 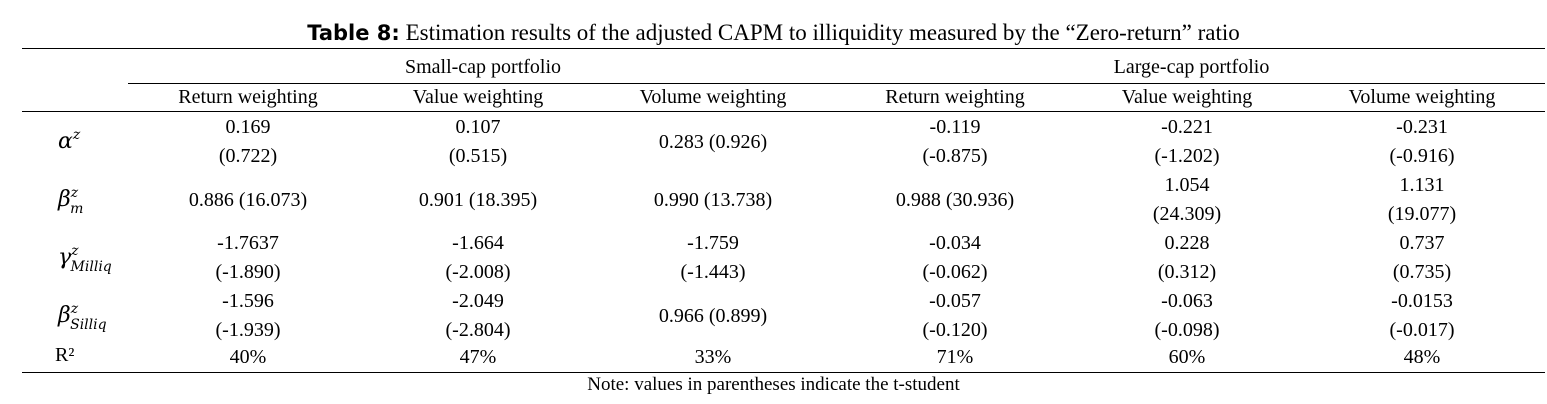 I want to click on row-label-beta_m: βzm, so click(x=70, y=201).